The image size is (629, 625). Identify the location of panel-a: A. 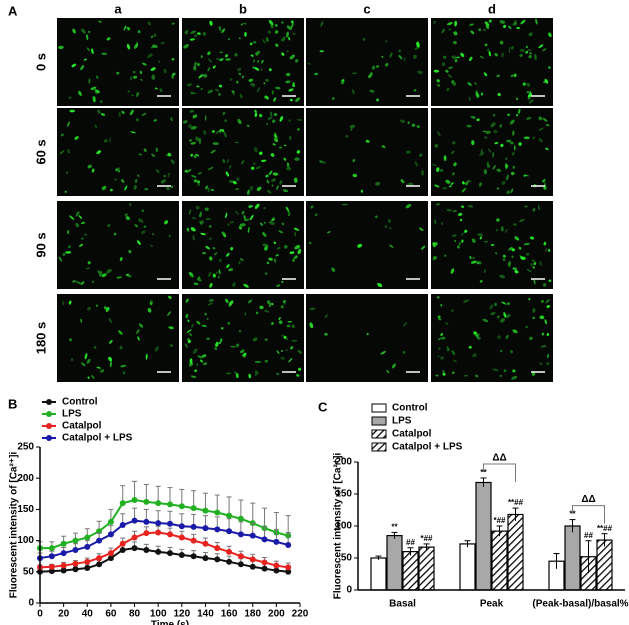
(13, 10).